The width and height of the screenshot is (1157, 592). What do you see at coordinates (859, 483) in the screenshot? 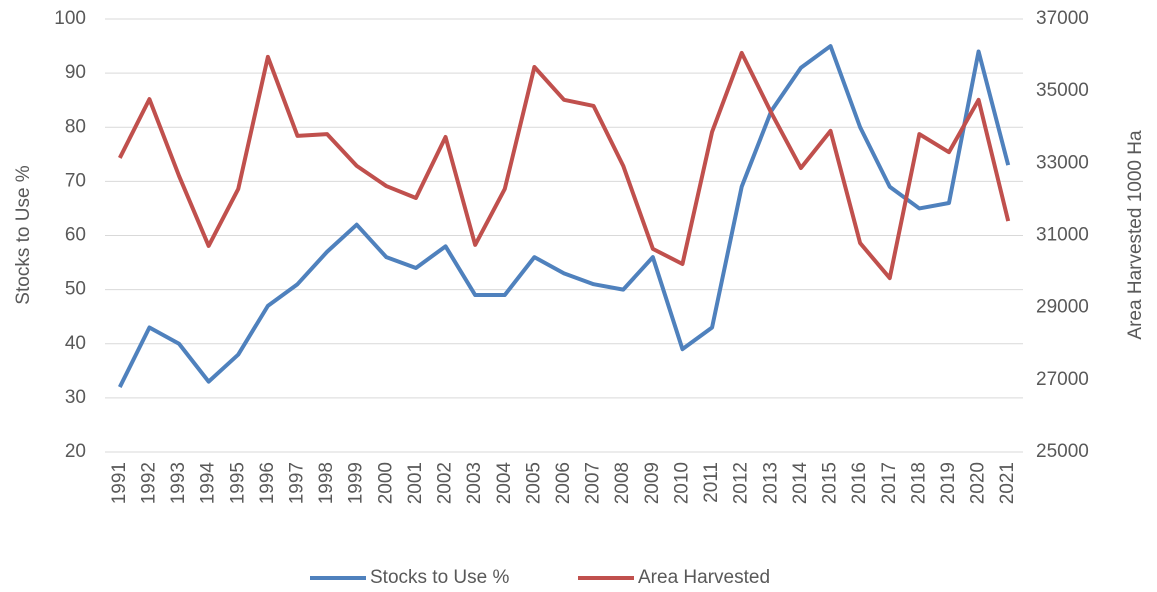
I see `x-tick-label: 2016` at bounding box center [859, 483].